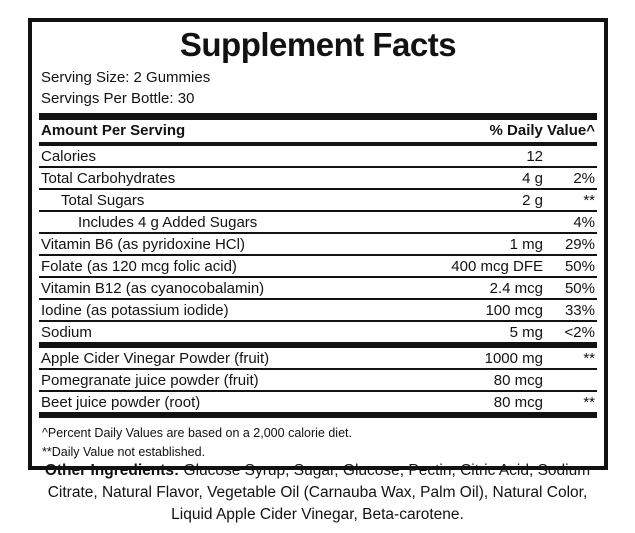  What do you see at coordinates (318, 335) in the screenshot?
I see `table-row: Sodium 5 mg <2%` at bounding box center [318, 335].